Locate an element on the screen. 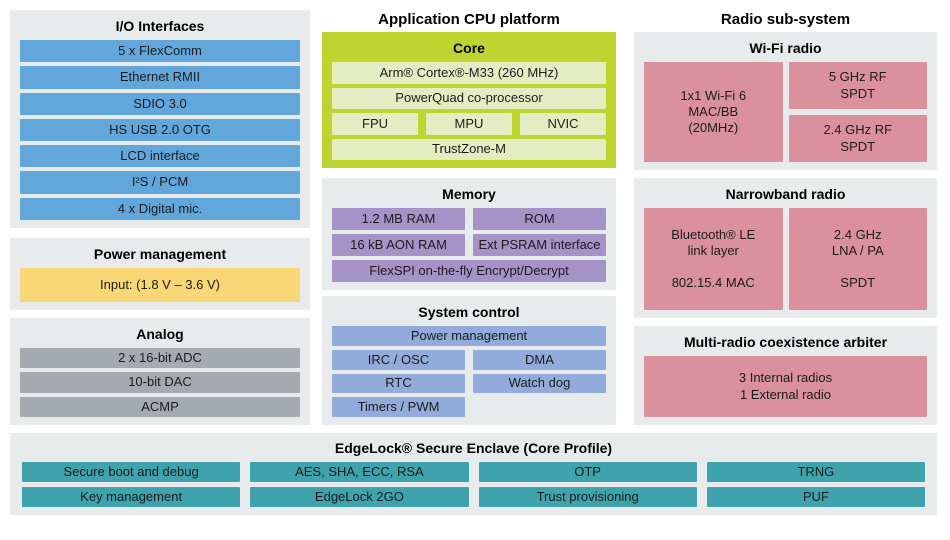  power-management-blocks: Input: (1.8 V – 3.6 V) is located at coordinates (160, 285).